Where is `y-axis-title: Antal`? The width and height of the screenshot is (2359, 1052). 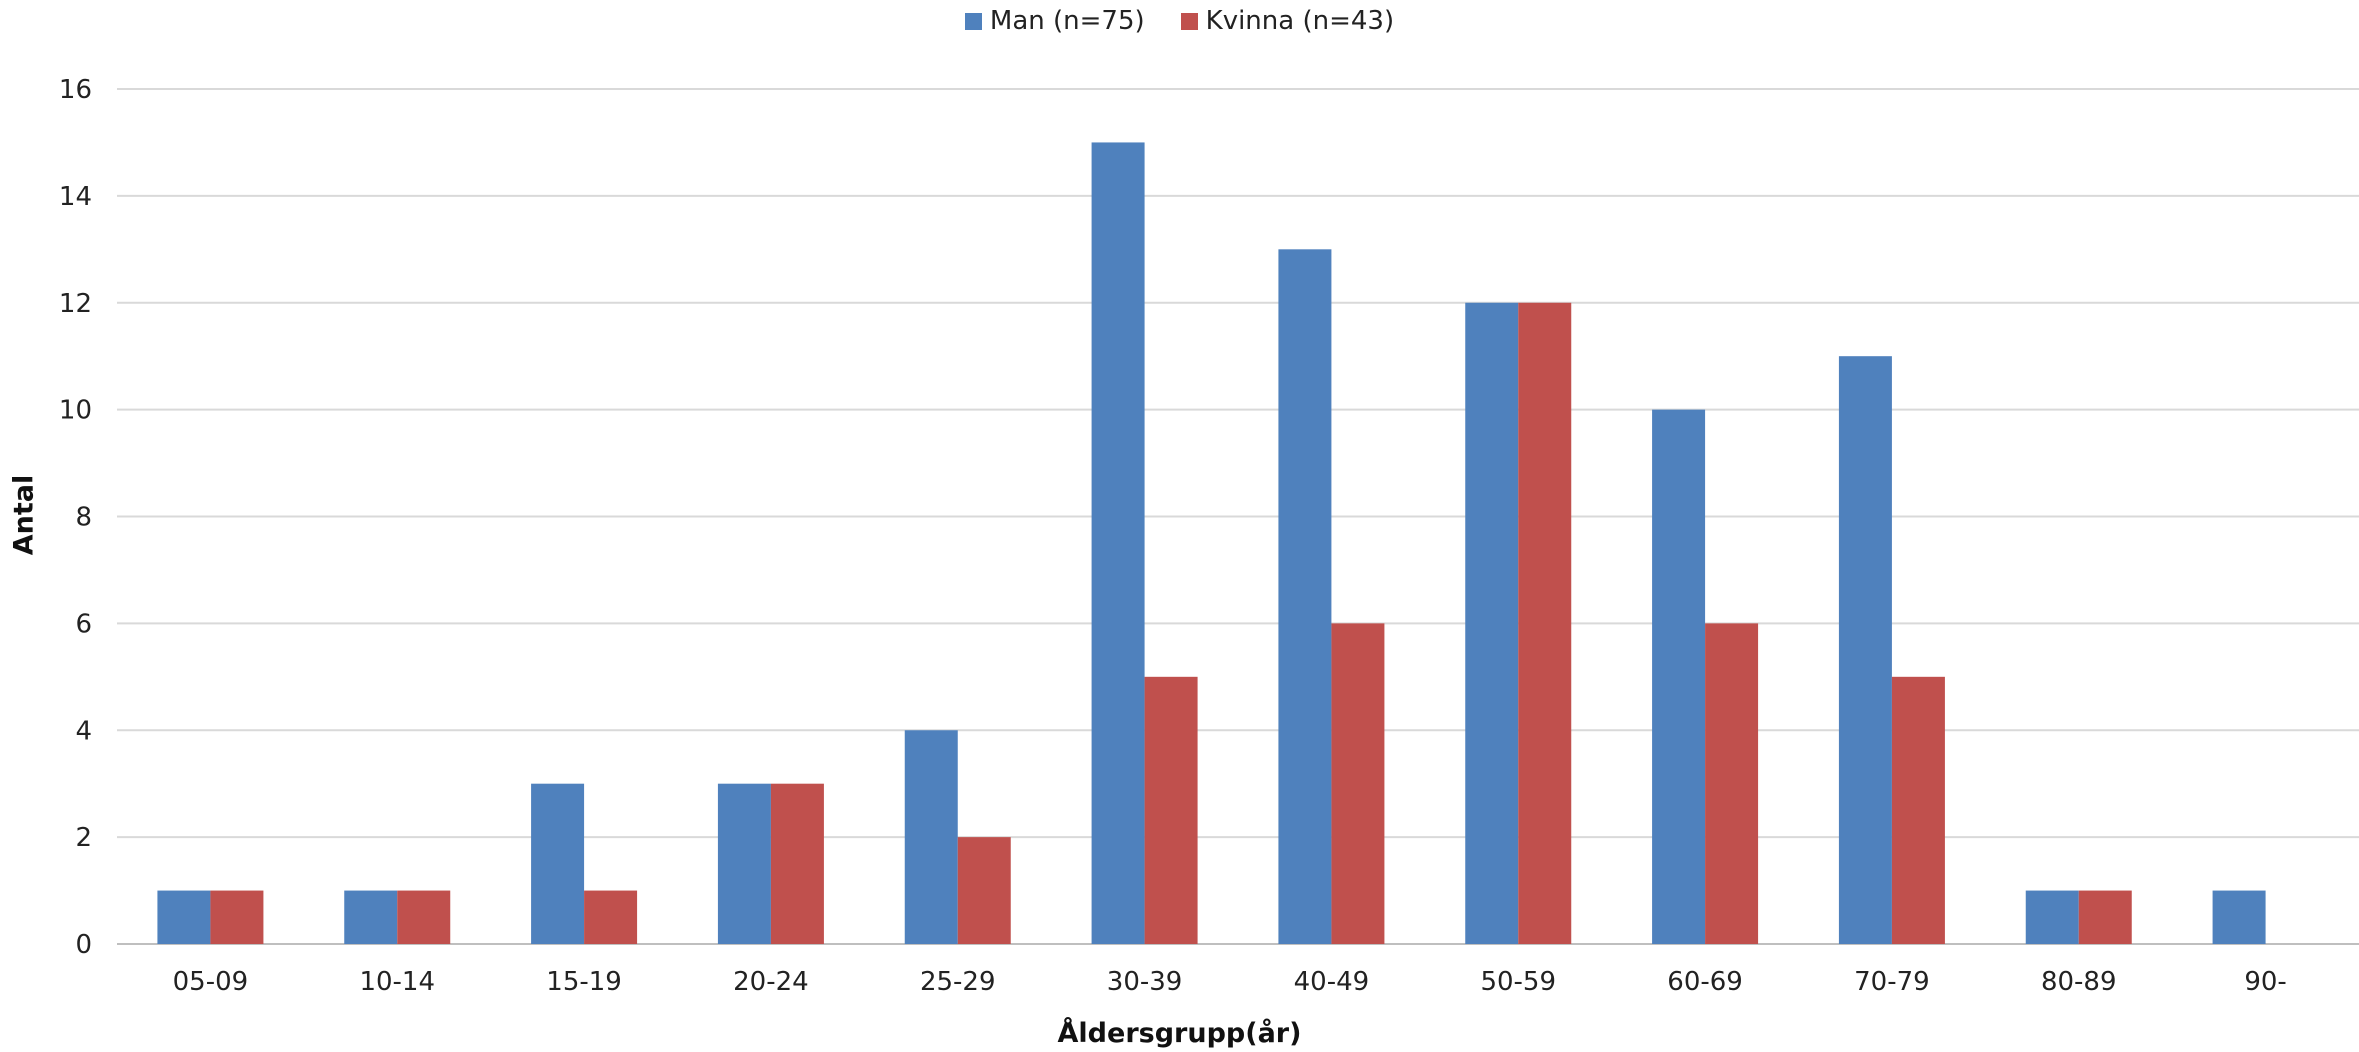
y-axis-title: Antal is located at coordinates (24, 515).